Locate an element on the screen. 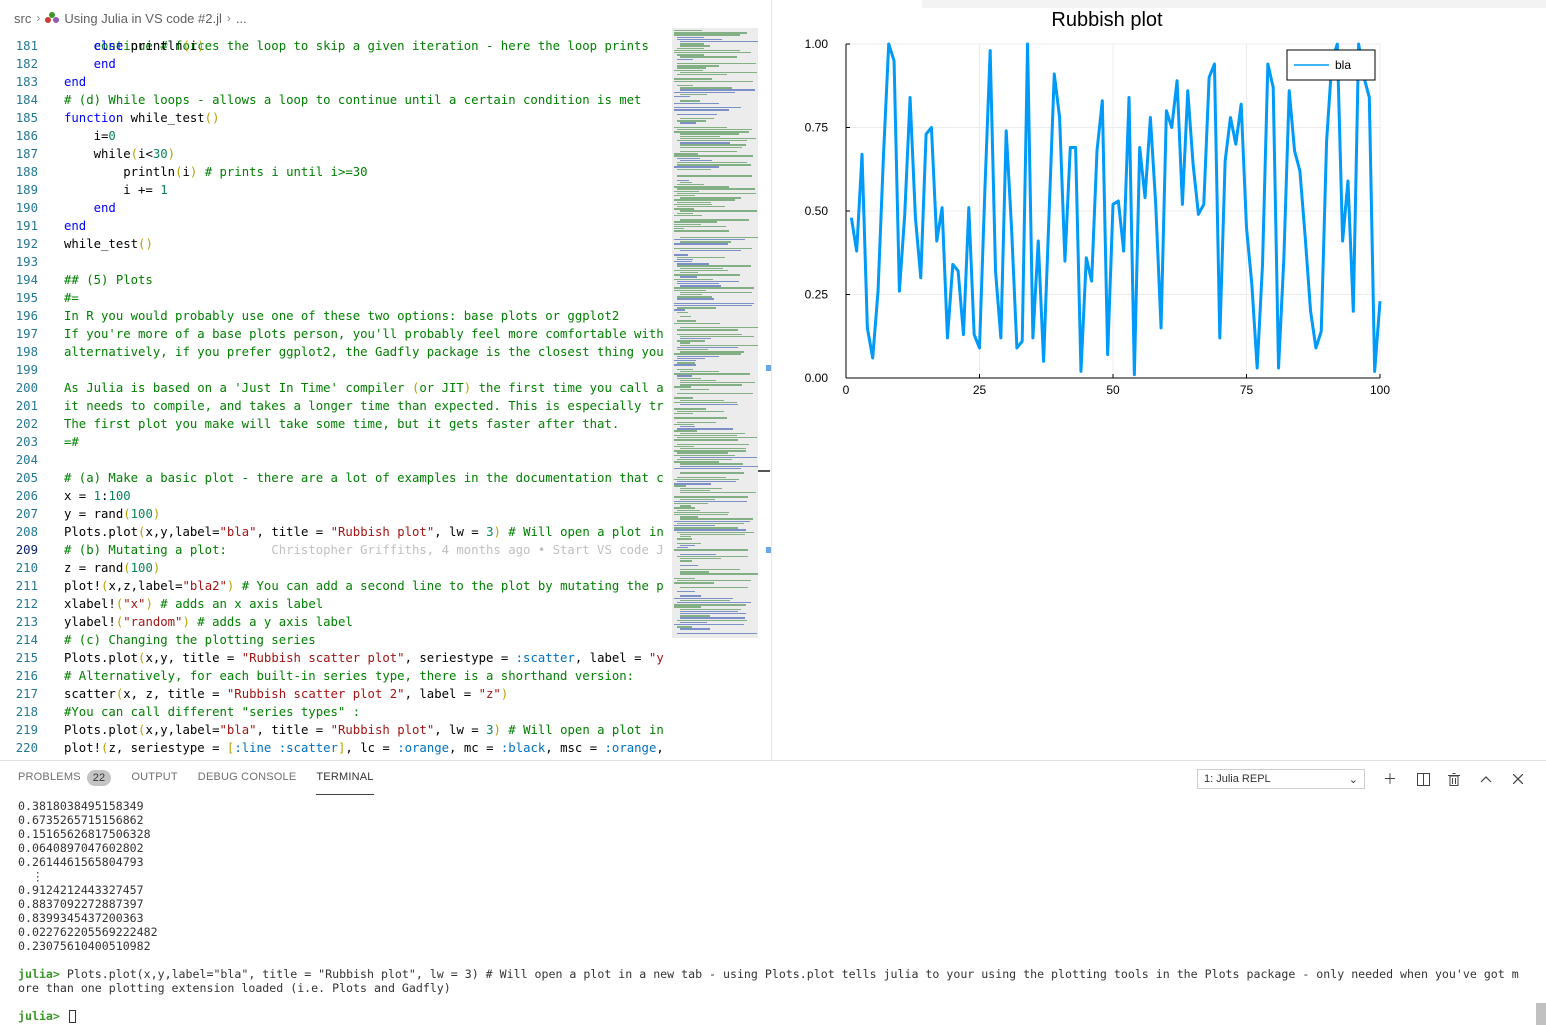  code-line: 187 while(i<30) is located at coordinates (385, 154).